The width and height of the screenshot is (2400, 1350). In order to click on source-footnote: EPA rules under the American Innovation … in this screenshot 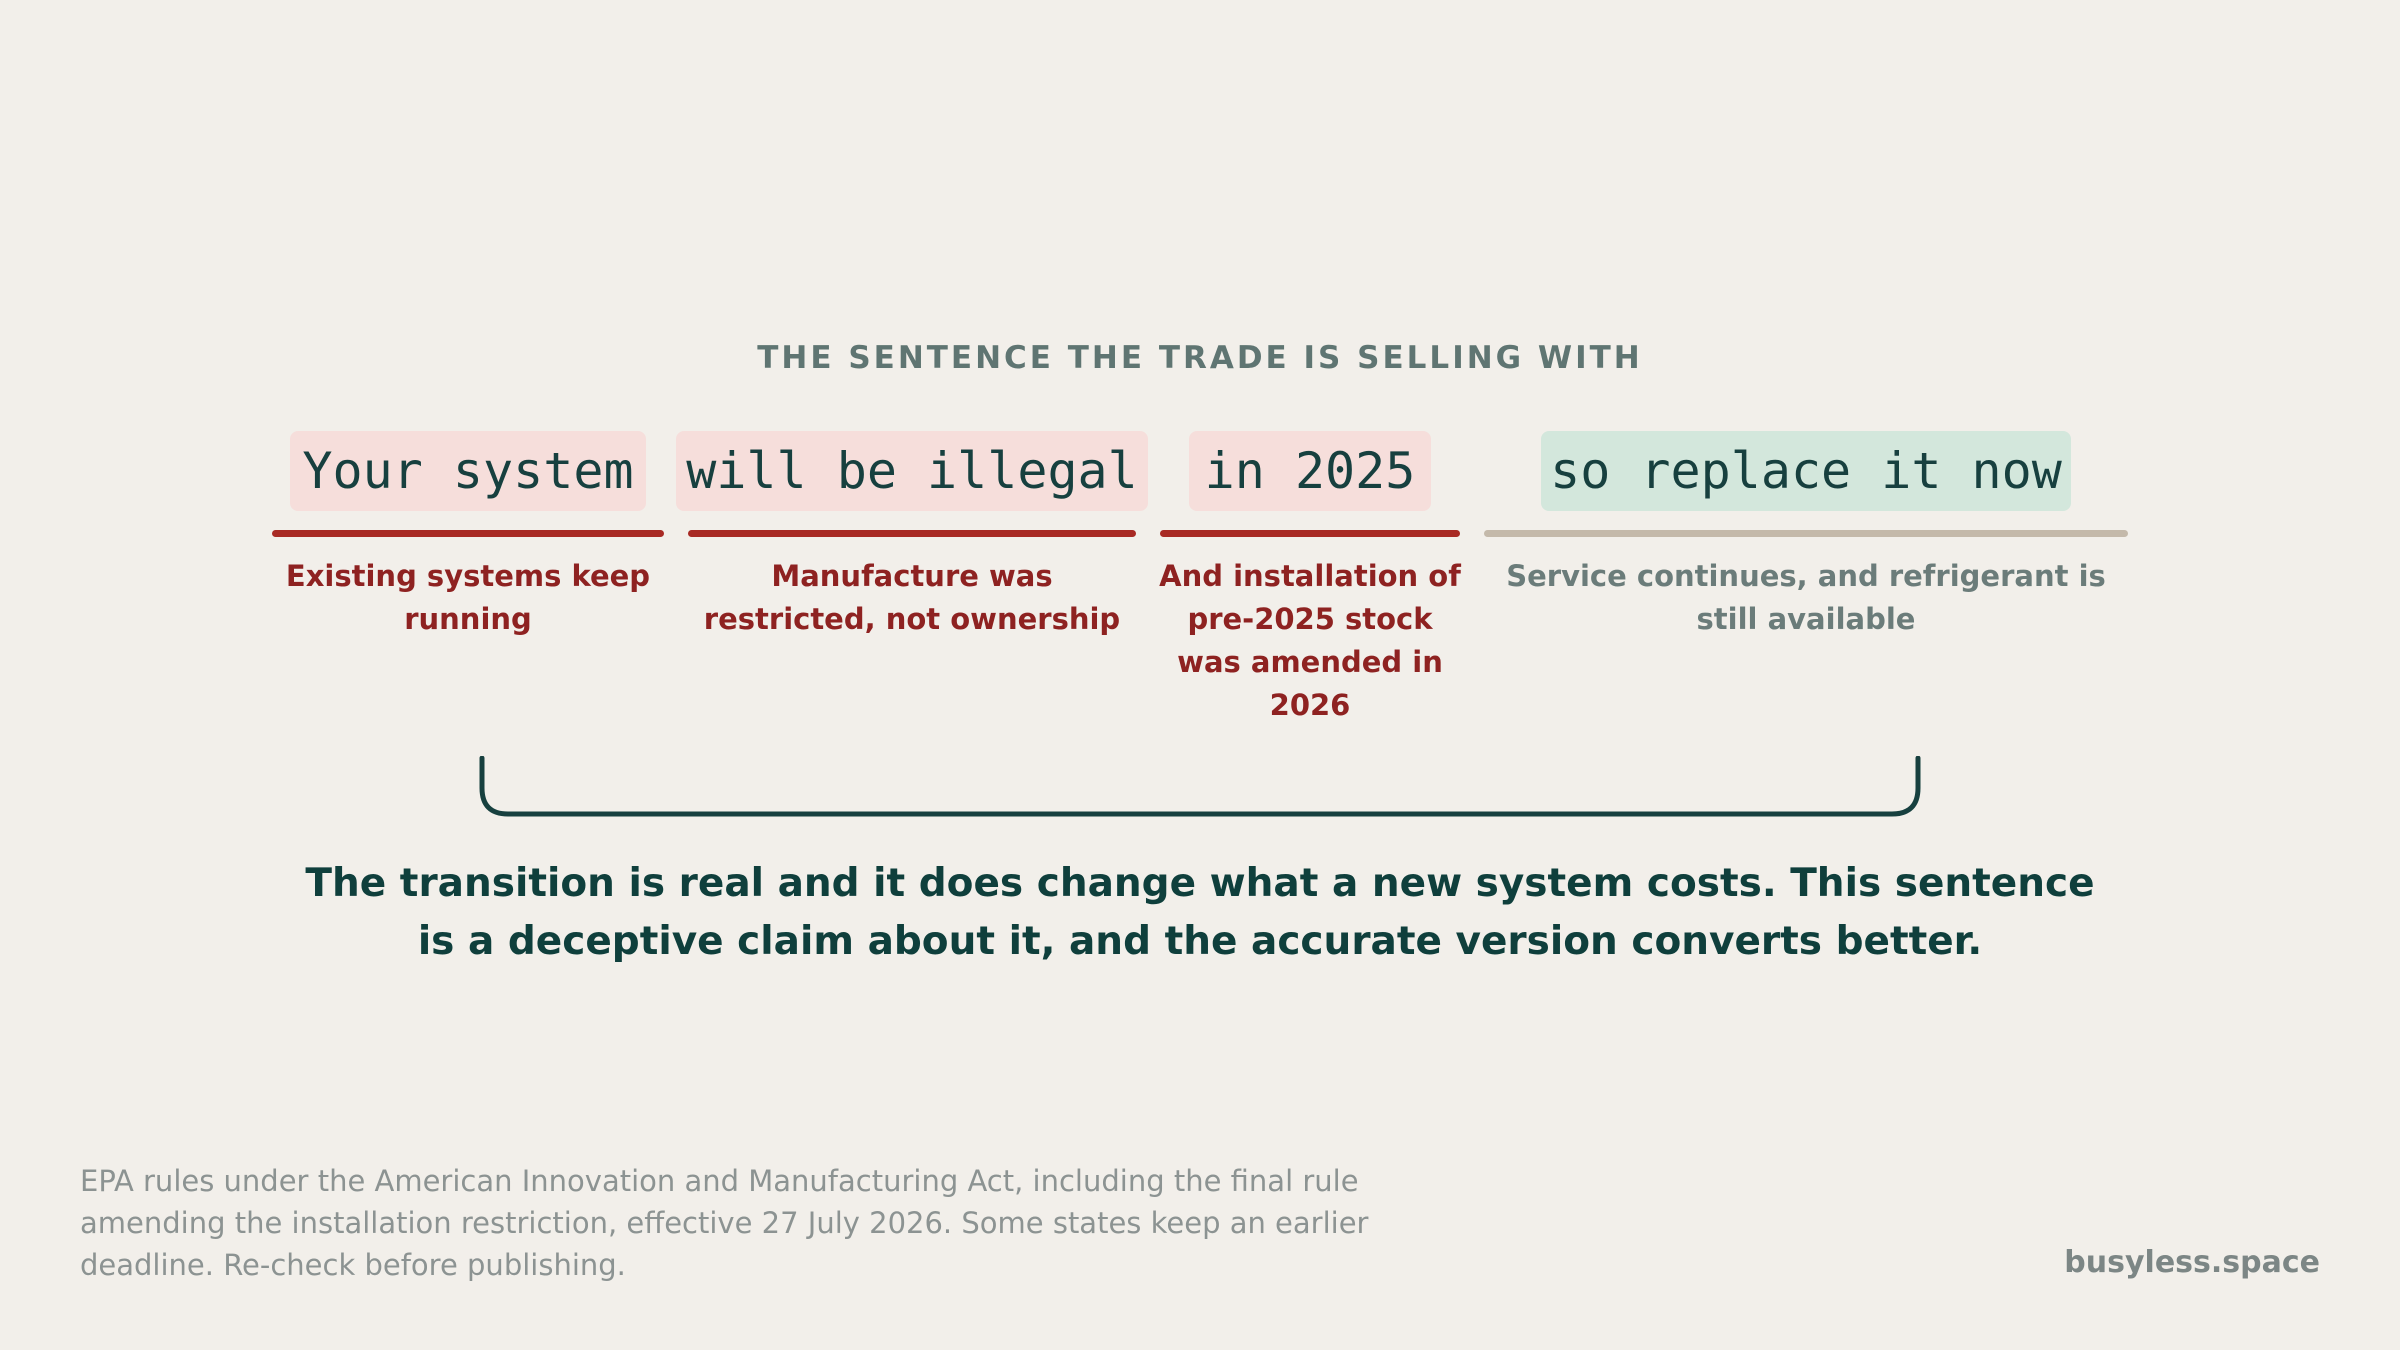, I will do `click(724, 1223)`.